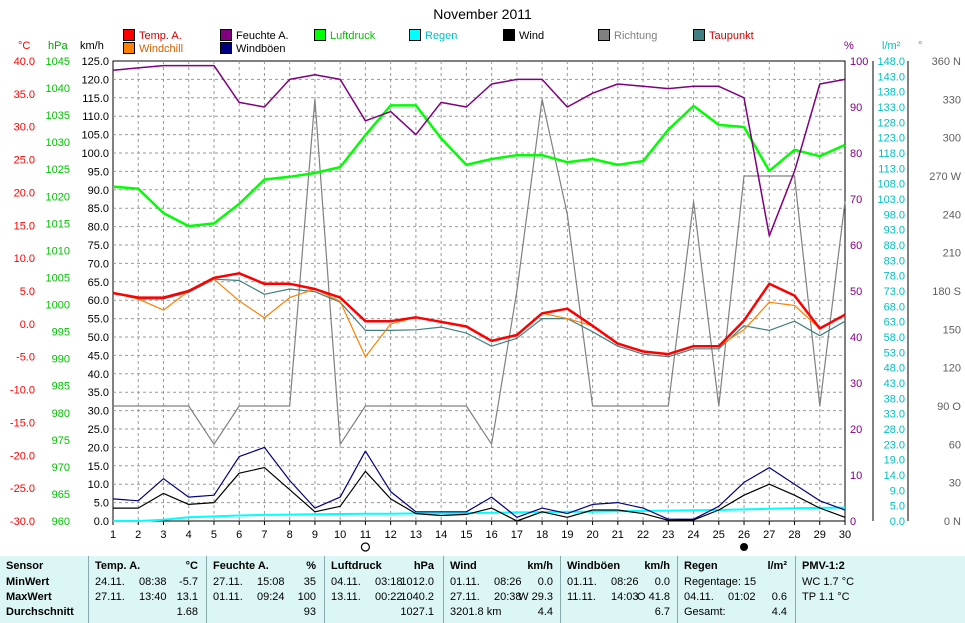  I want to click on direction-tick-label: 180 S, so click(946, 292).